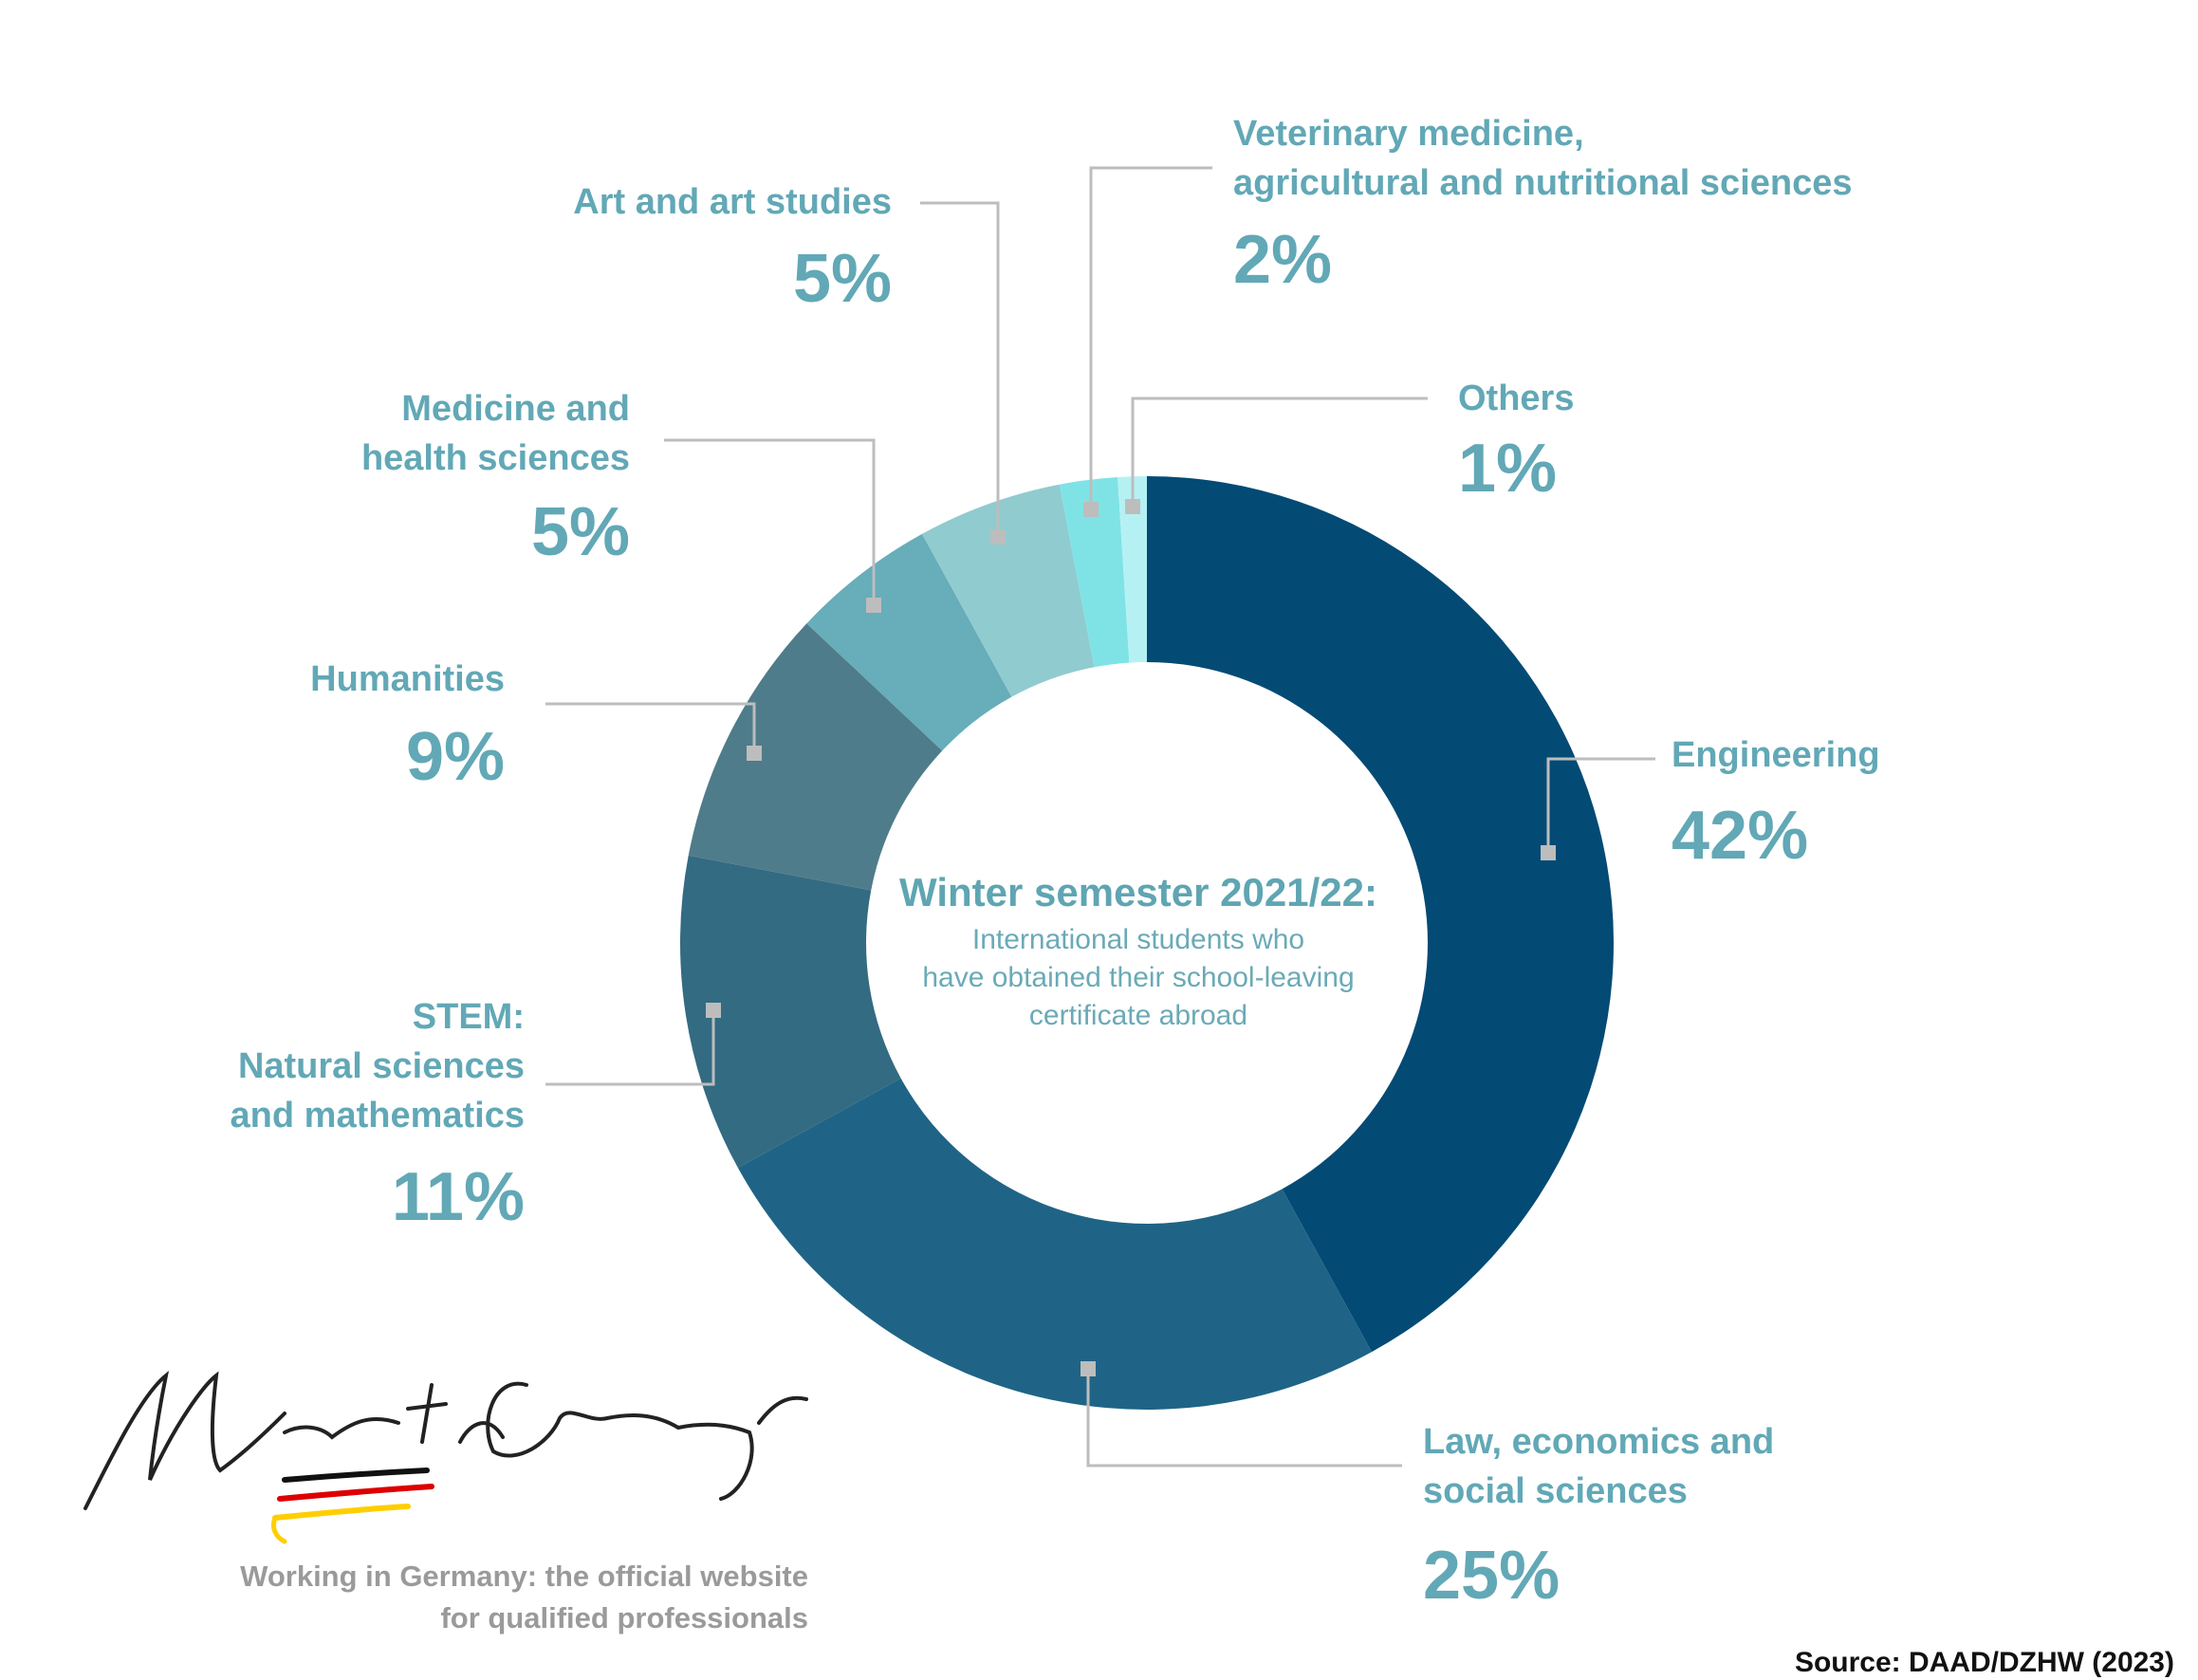  I want to click on leader-line-others, so click(1280, 452).